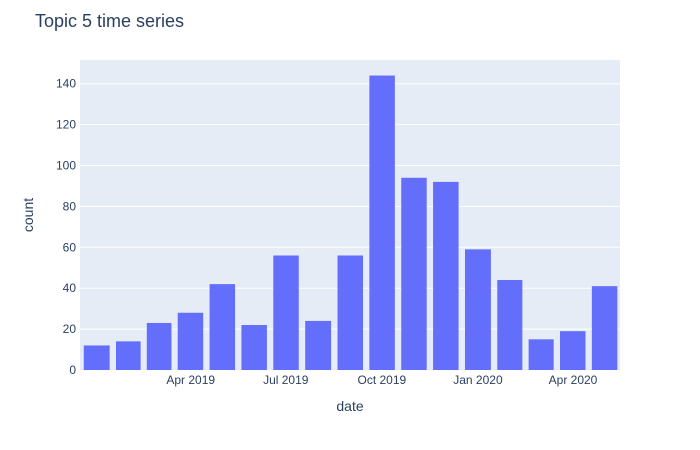 The width and height of the screenshot is (700, 450). Describe the element at coordinates (66, 227) in the screenshot. I see `y-axis-ticks: 0 20 40 60 80 100 120 140` at that location.